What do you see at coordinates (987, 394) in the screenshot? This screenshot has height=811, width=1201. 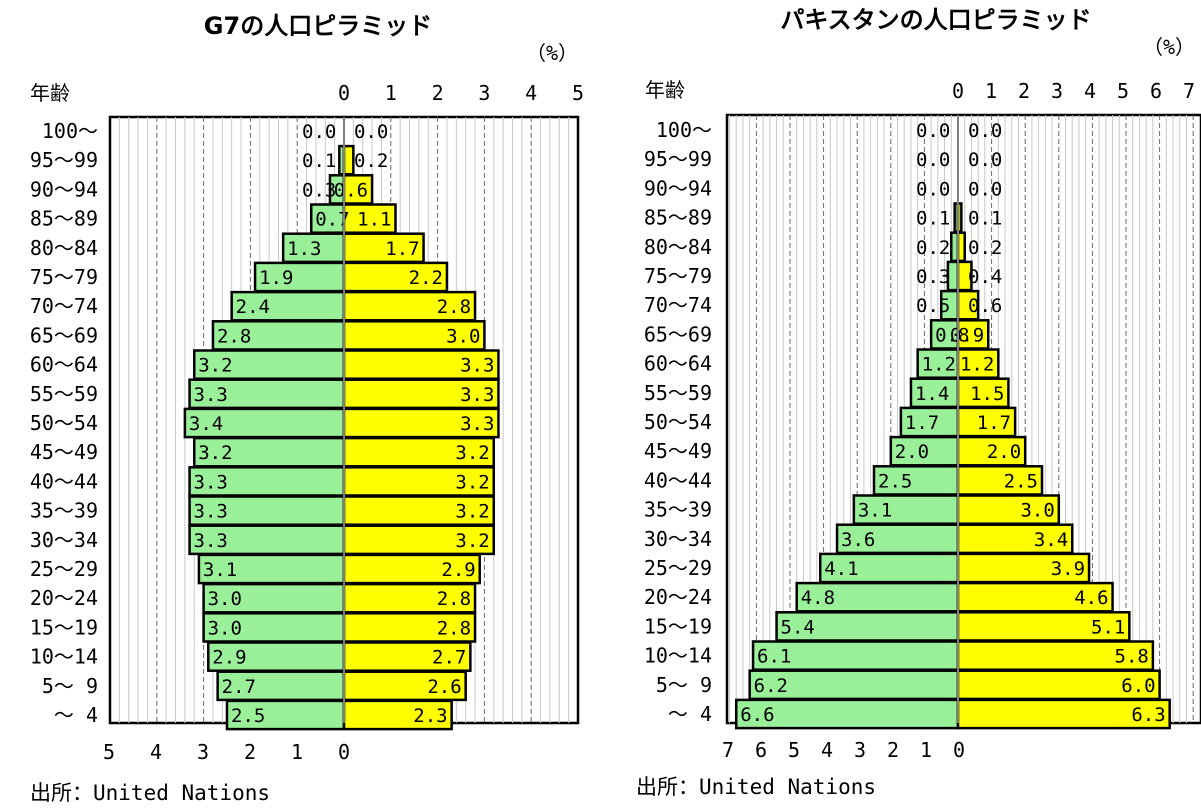 I see `data-label-female: 1.5` at bounding box center [987, 394].